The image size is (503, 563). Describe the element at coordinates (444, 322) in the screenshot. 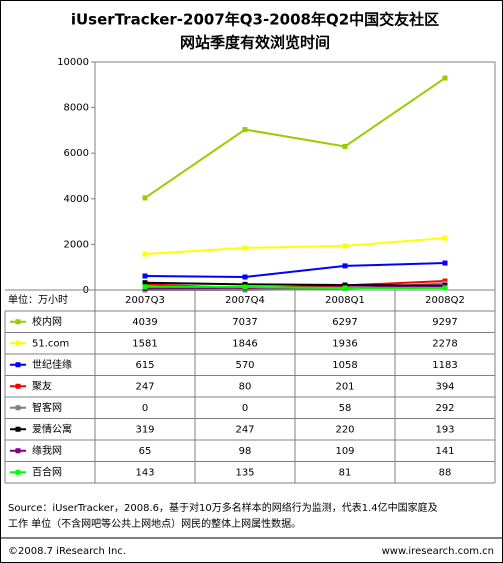

I see `table-cell: 9297` at that location.